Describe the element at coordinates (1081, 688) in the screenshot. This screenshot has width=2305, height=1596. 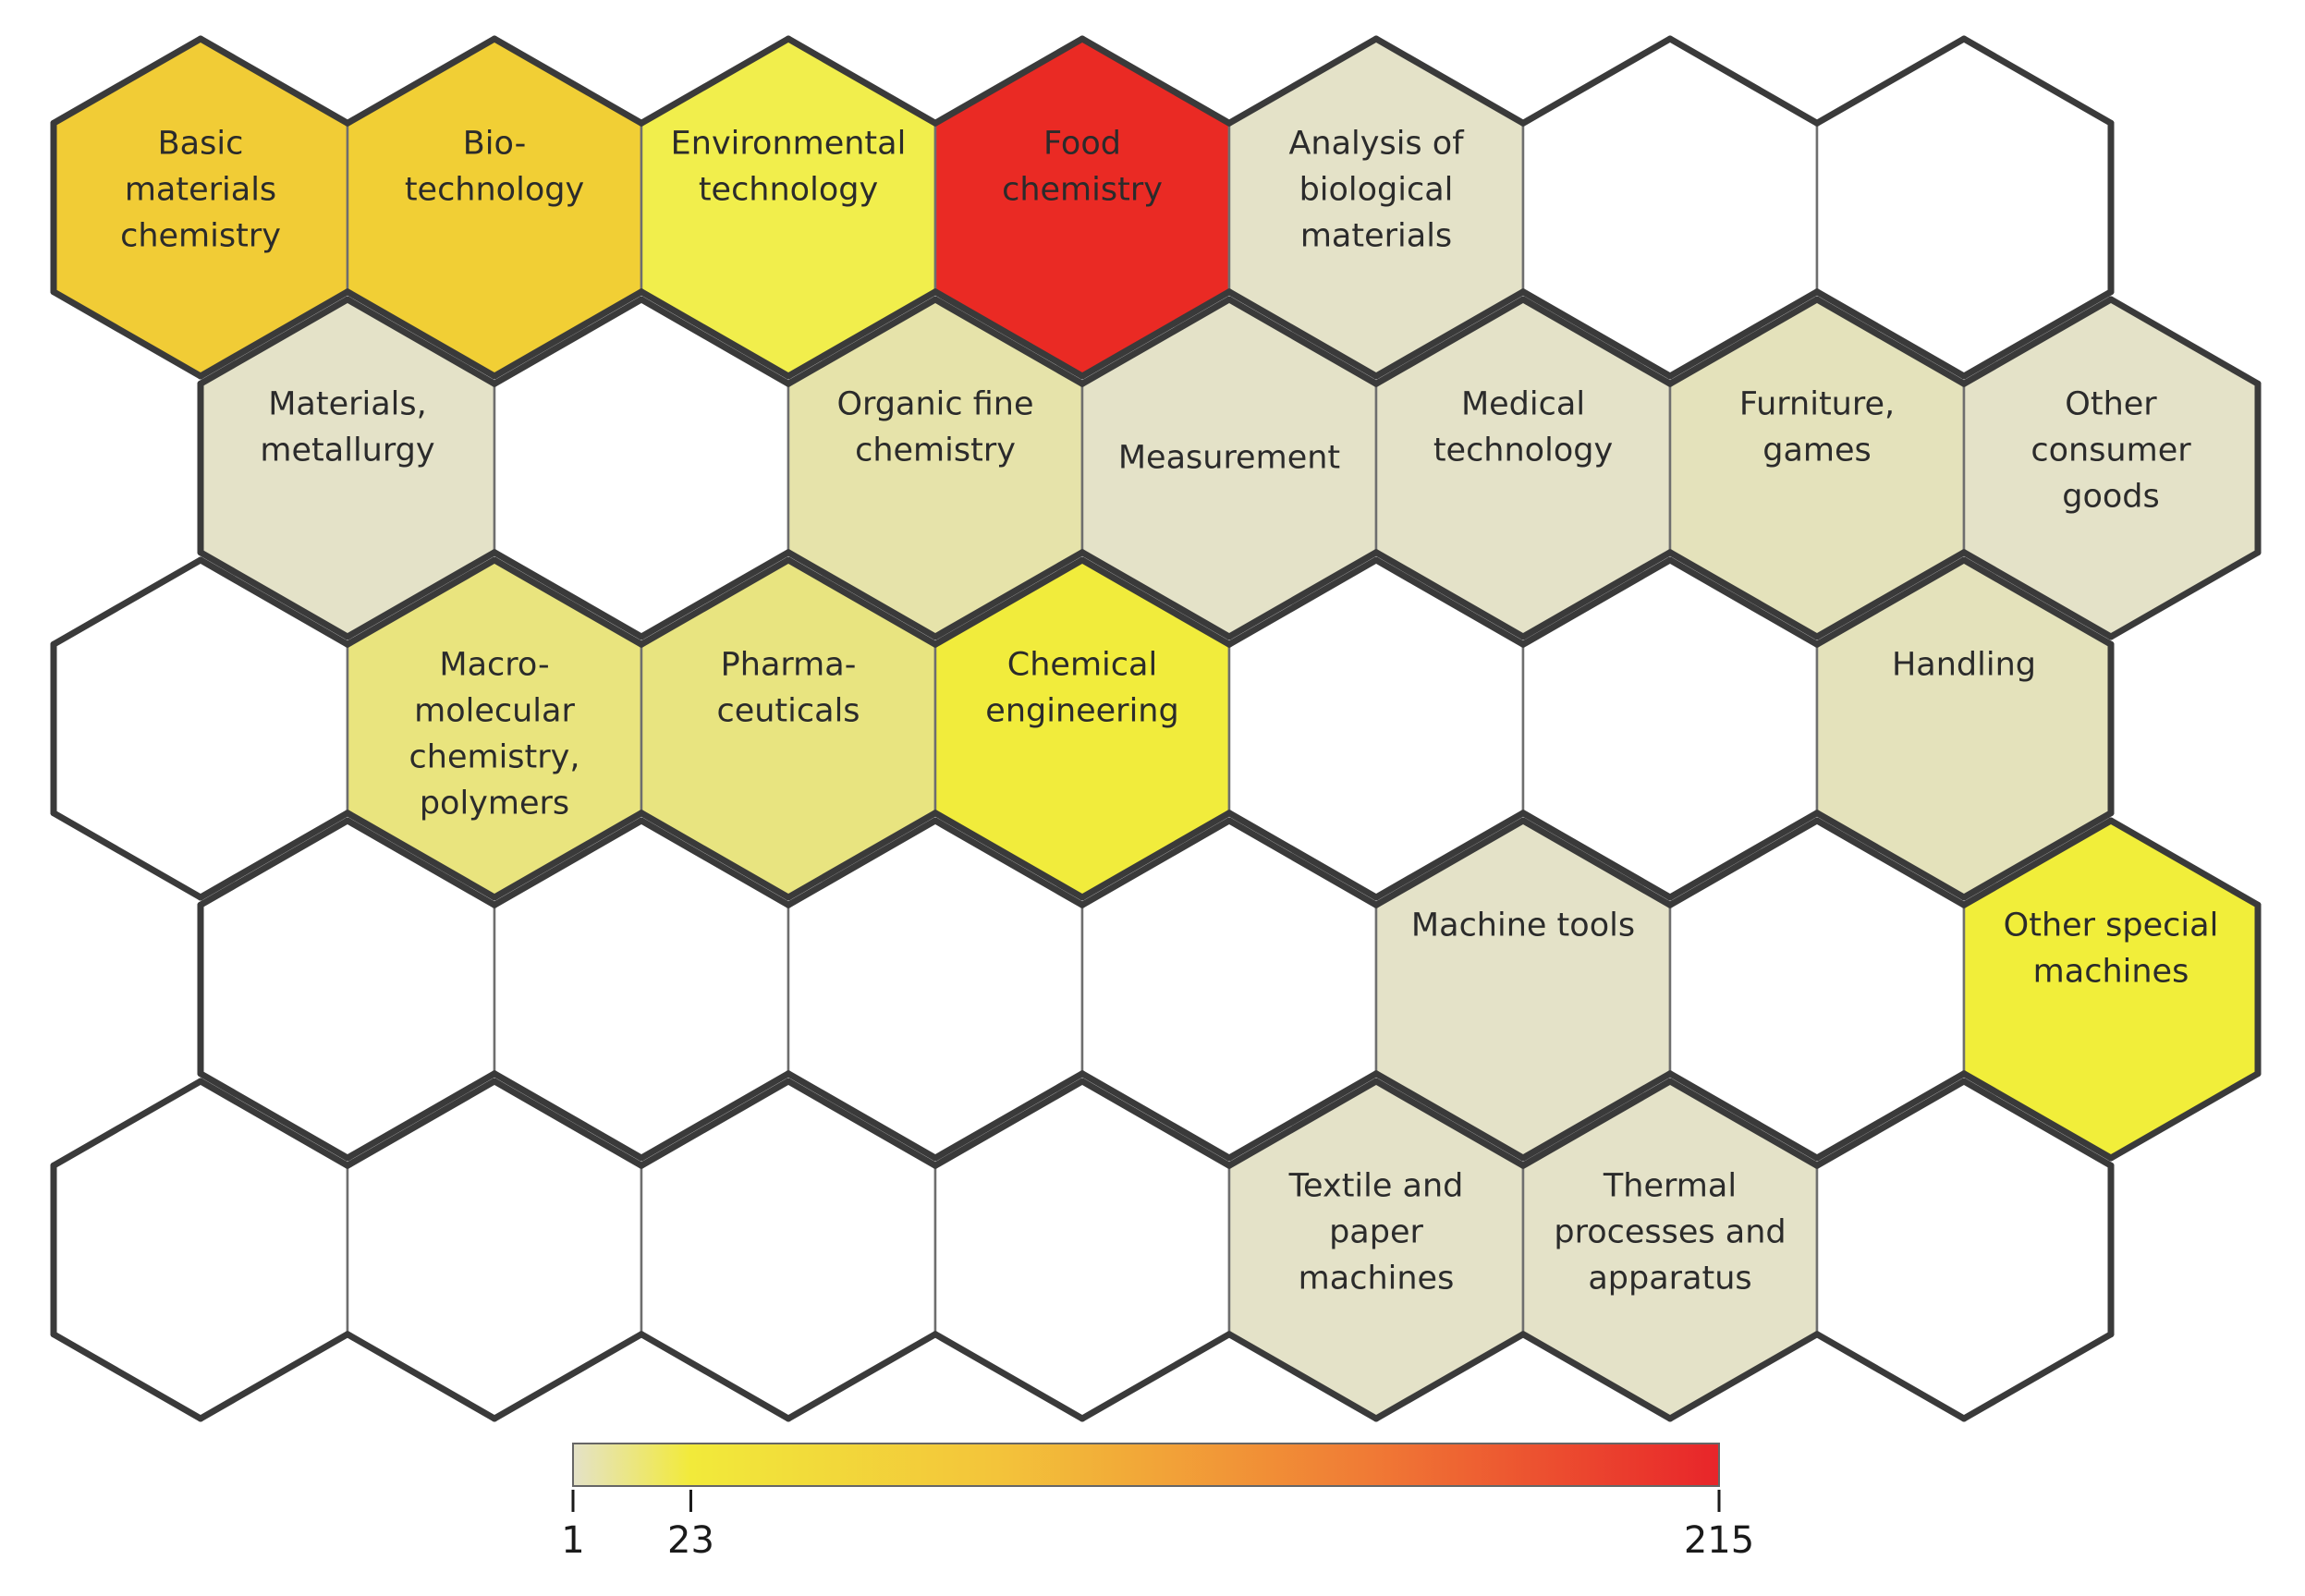
I see `hex-label-chemical-engineering: Chemical engineering` at that location.